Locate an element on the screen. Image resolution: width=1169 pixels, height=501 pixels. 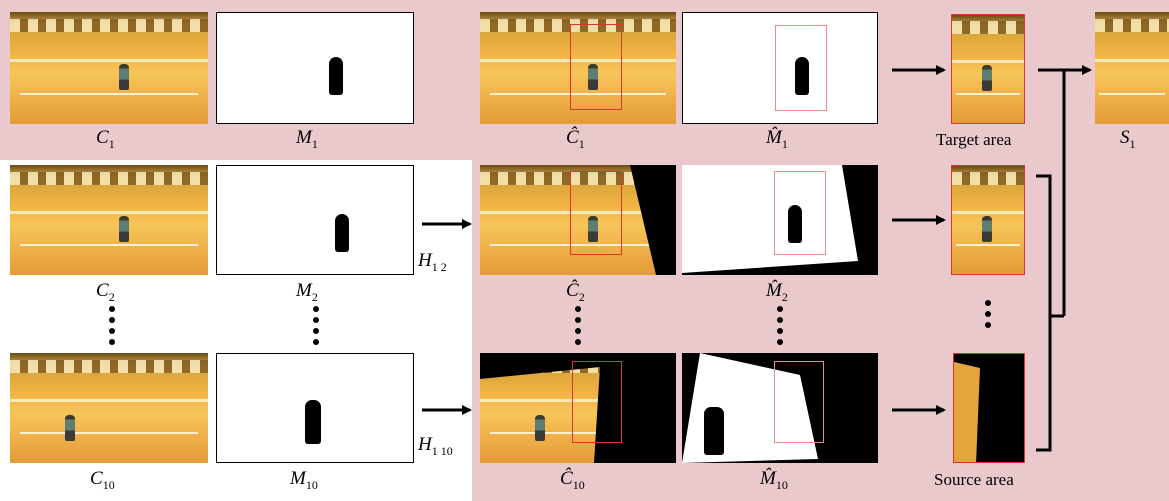
label-m10: M10 is located at coordinates (304, 480).